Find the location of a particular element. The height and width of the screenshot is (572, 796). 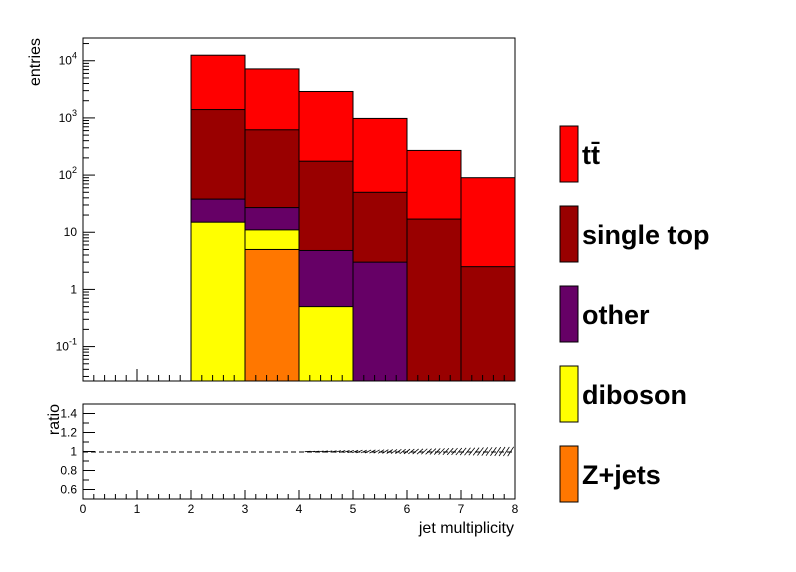

ratio-x-tick-label: 8 is located at coordinates (515, 509).